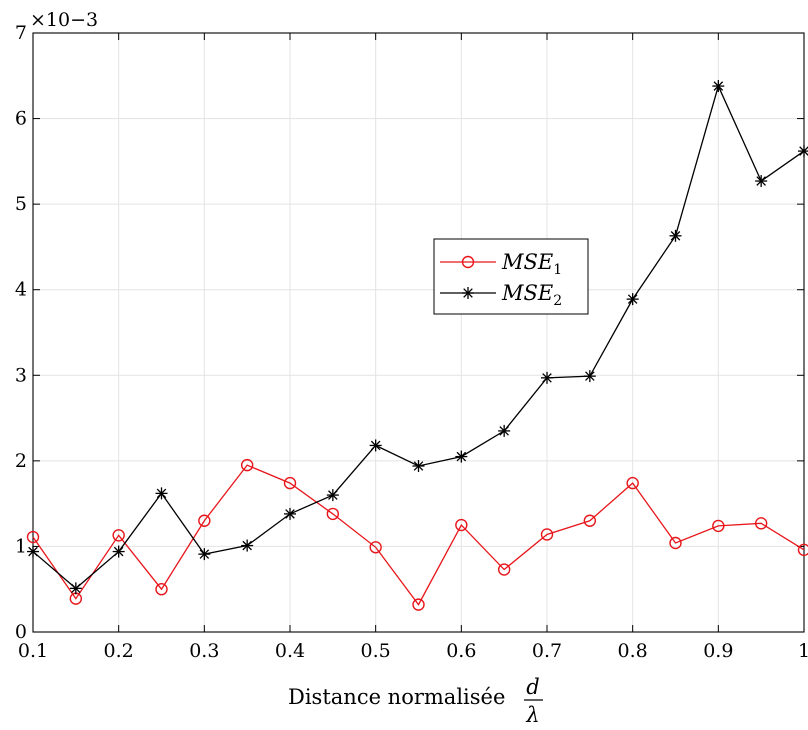  Describe the element at coordinates (21, 632) in the screenshot. I see `y-tick-label: 0` at that location.